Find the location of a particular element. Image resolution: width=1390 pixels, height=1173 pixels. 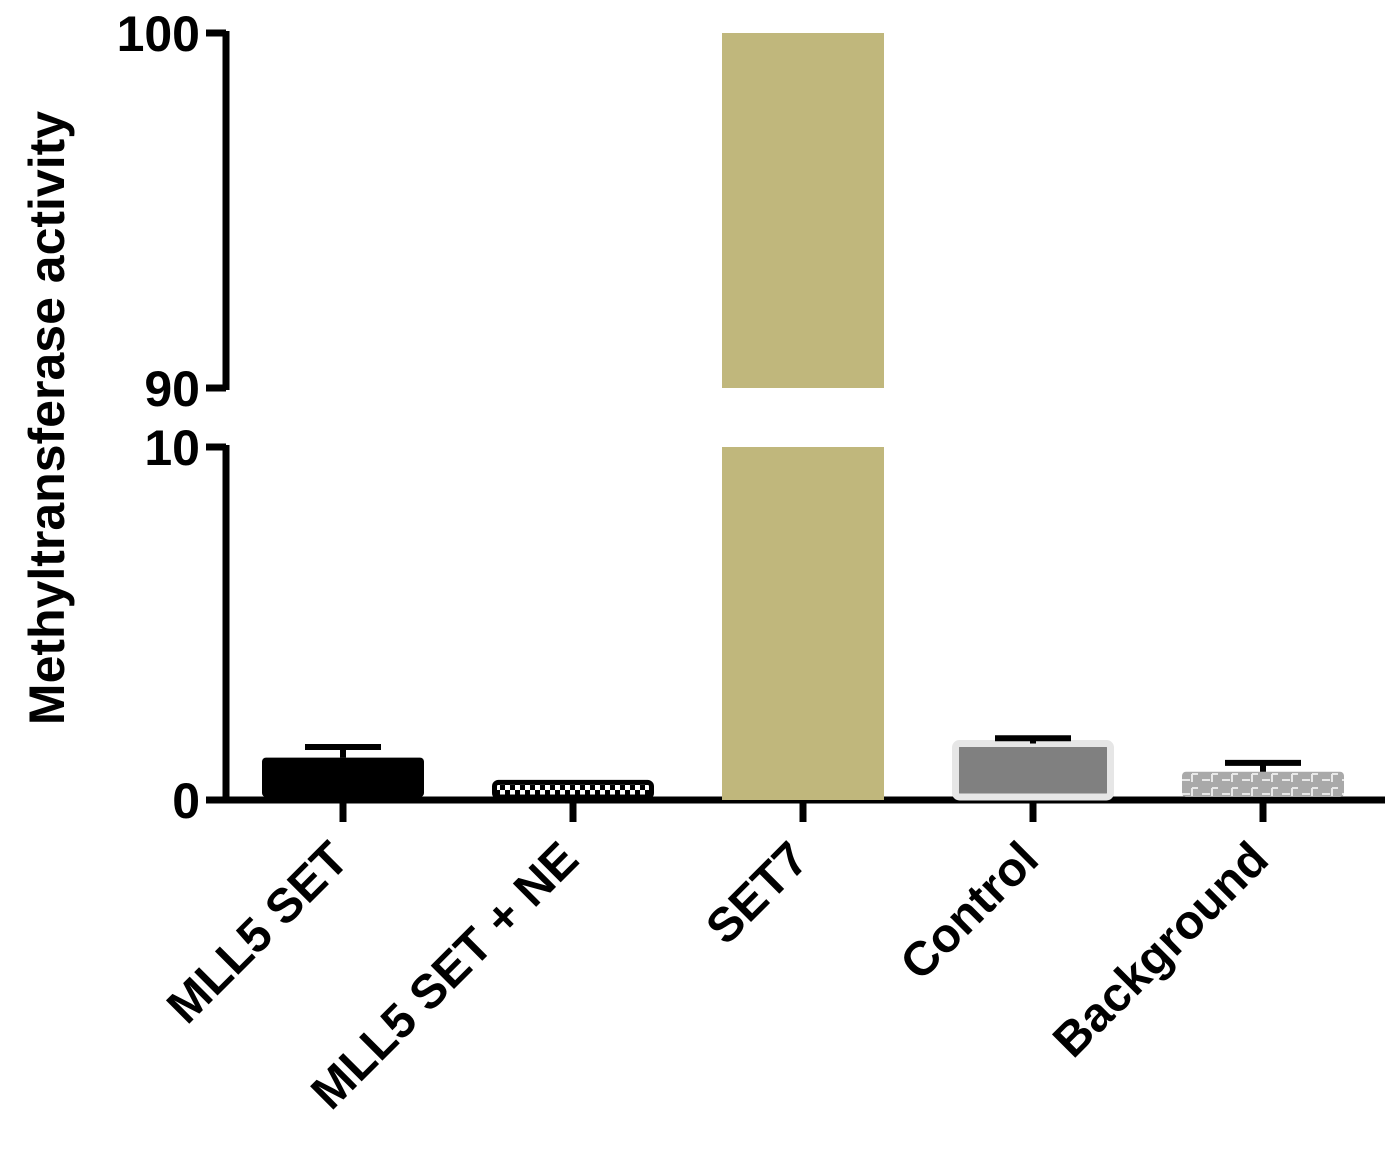

x-tick-label: Background is located at coordinates (1160, 949).